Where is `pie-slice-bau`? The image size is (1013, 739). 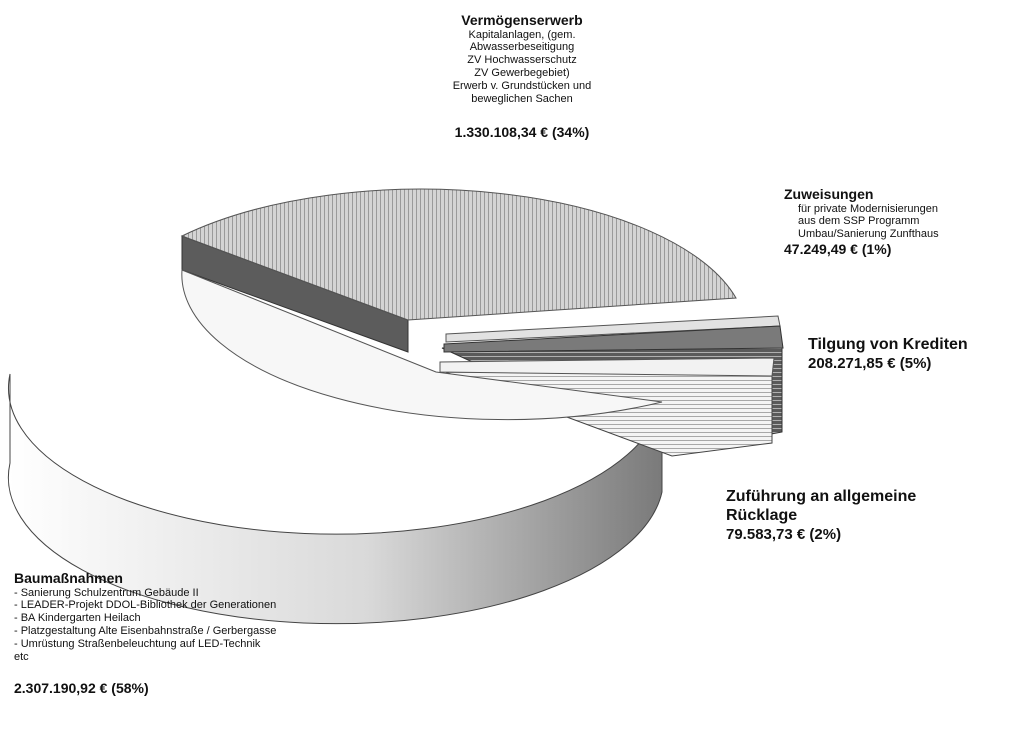 pie-slice-bau is located at coordinates (422, 345).